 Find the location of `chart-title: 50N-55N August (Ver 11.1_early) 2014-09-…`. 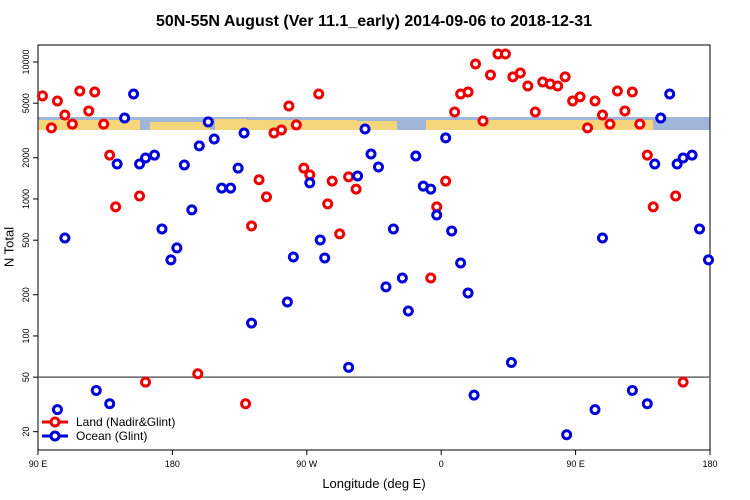

chart-title: 50N-55N August (Ver 11.1_early) 2014-09-… is located at coordinates (374, 21).